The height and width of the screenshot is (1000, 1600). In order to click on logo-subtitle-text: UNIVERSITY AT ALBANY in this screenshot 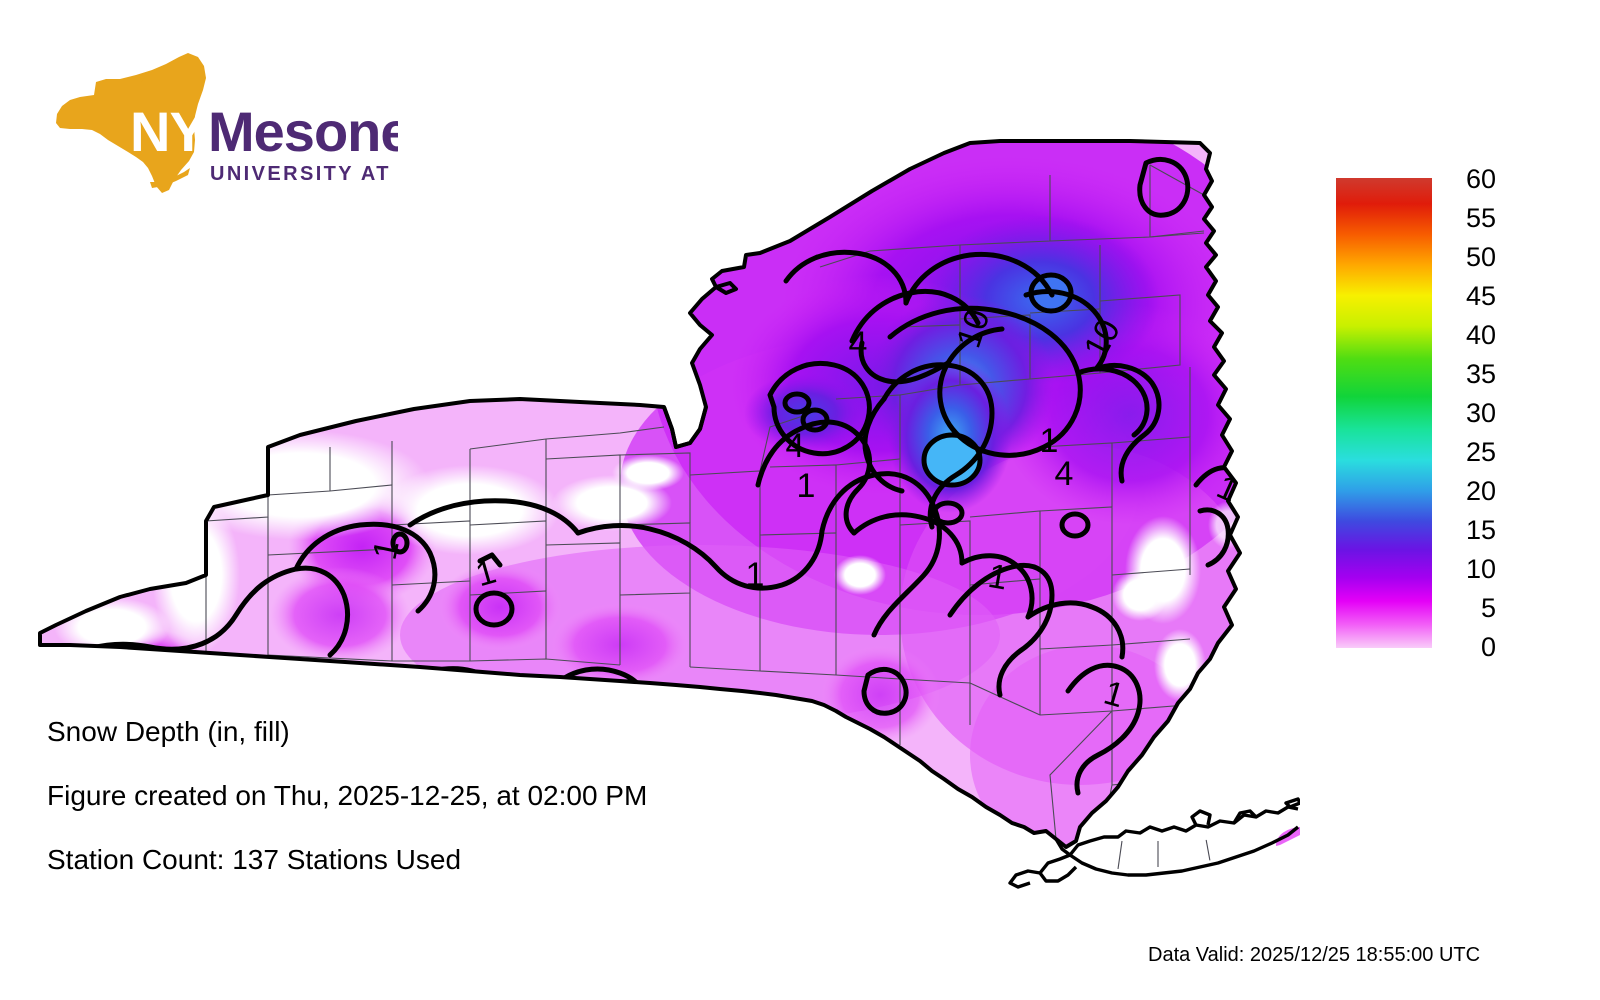, I will do `click(304, 174)`.